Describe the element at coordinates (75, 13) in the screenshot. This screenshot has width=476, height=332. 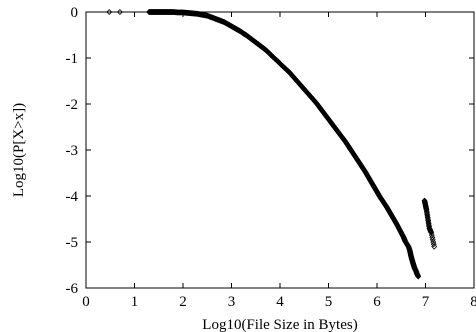
I see `y-tick-label: 0` at that location.